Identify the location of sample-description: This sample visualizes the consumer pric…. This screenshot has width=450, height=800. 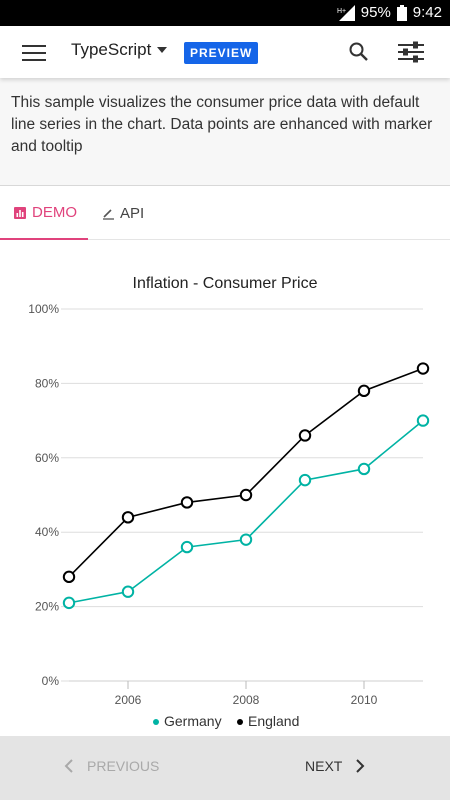
(225, 132).